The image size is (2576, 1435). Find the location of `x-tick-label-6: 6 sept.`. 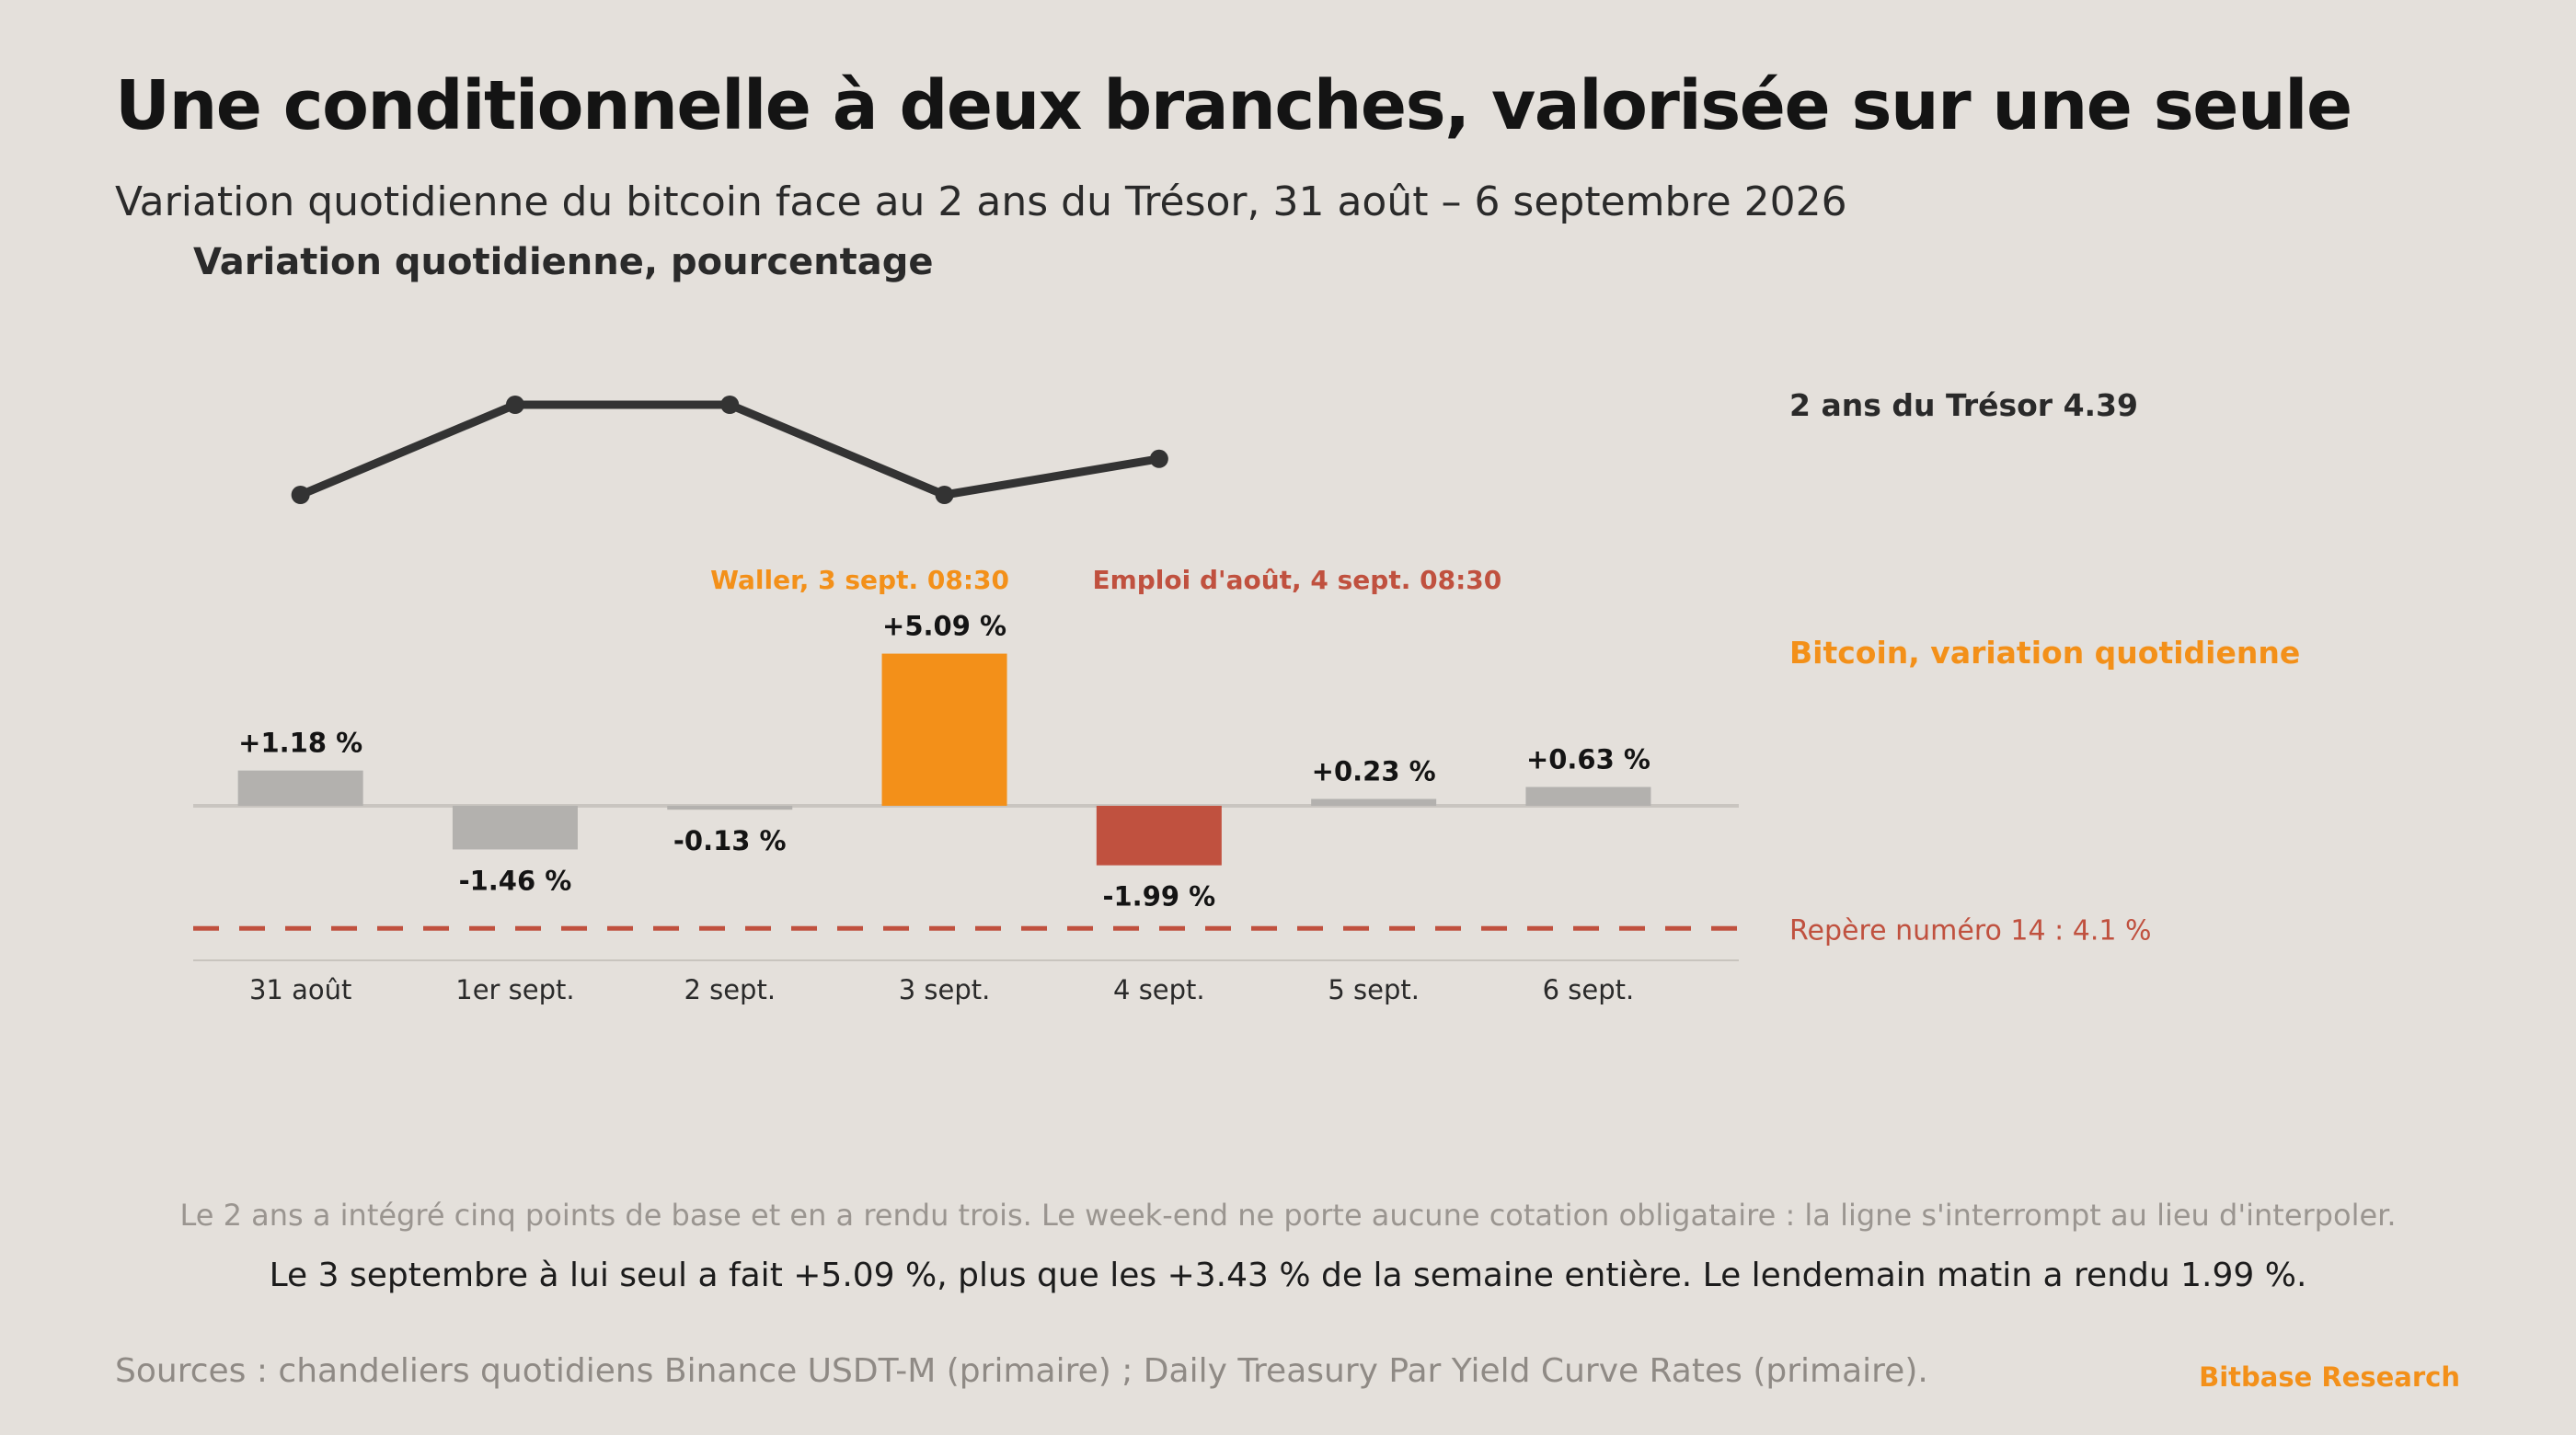

x-tick-label-6: 6 sept. is located at coordinates (1589, 989).